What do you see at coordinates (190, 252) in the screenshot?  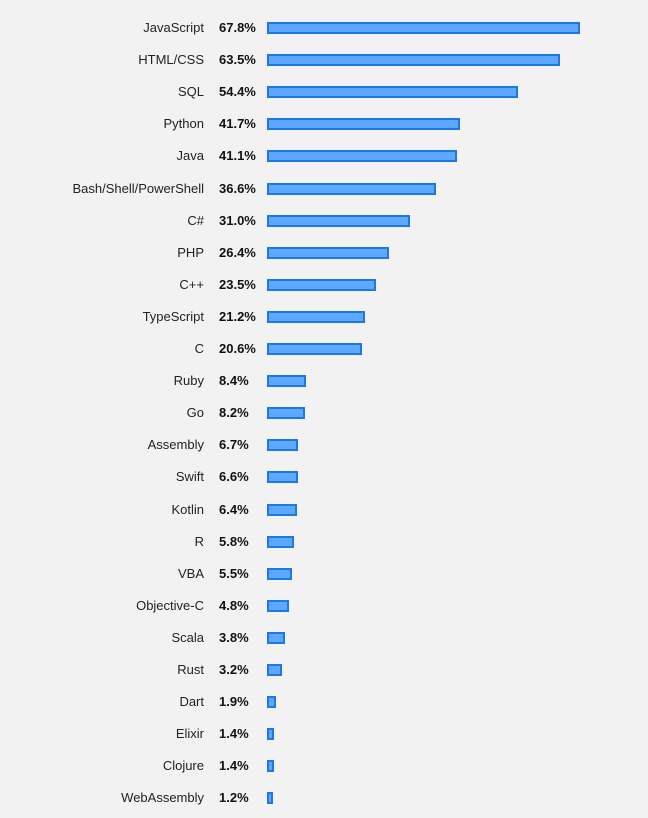 I see `category-label: PHP` at bounding box center [190, 252].